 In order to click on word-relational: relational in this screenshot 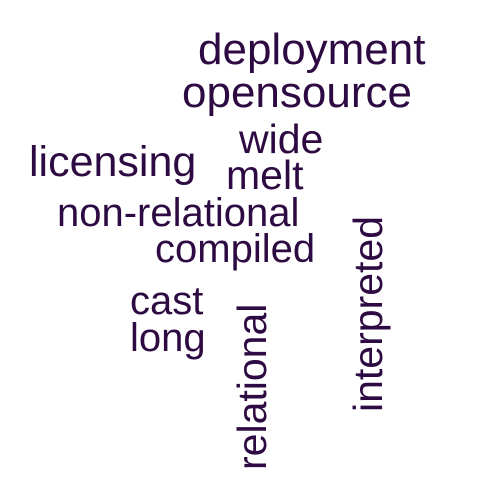, I will do `click(252, 386)`.